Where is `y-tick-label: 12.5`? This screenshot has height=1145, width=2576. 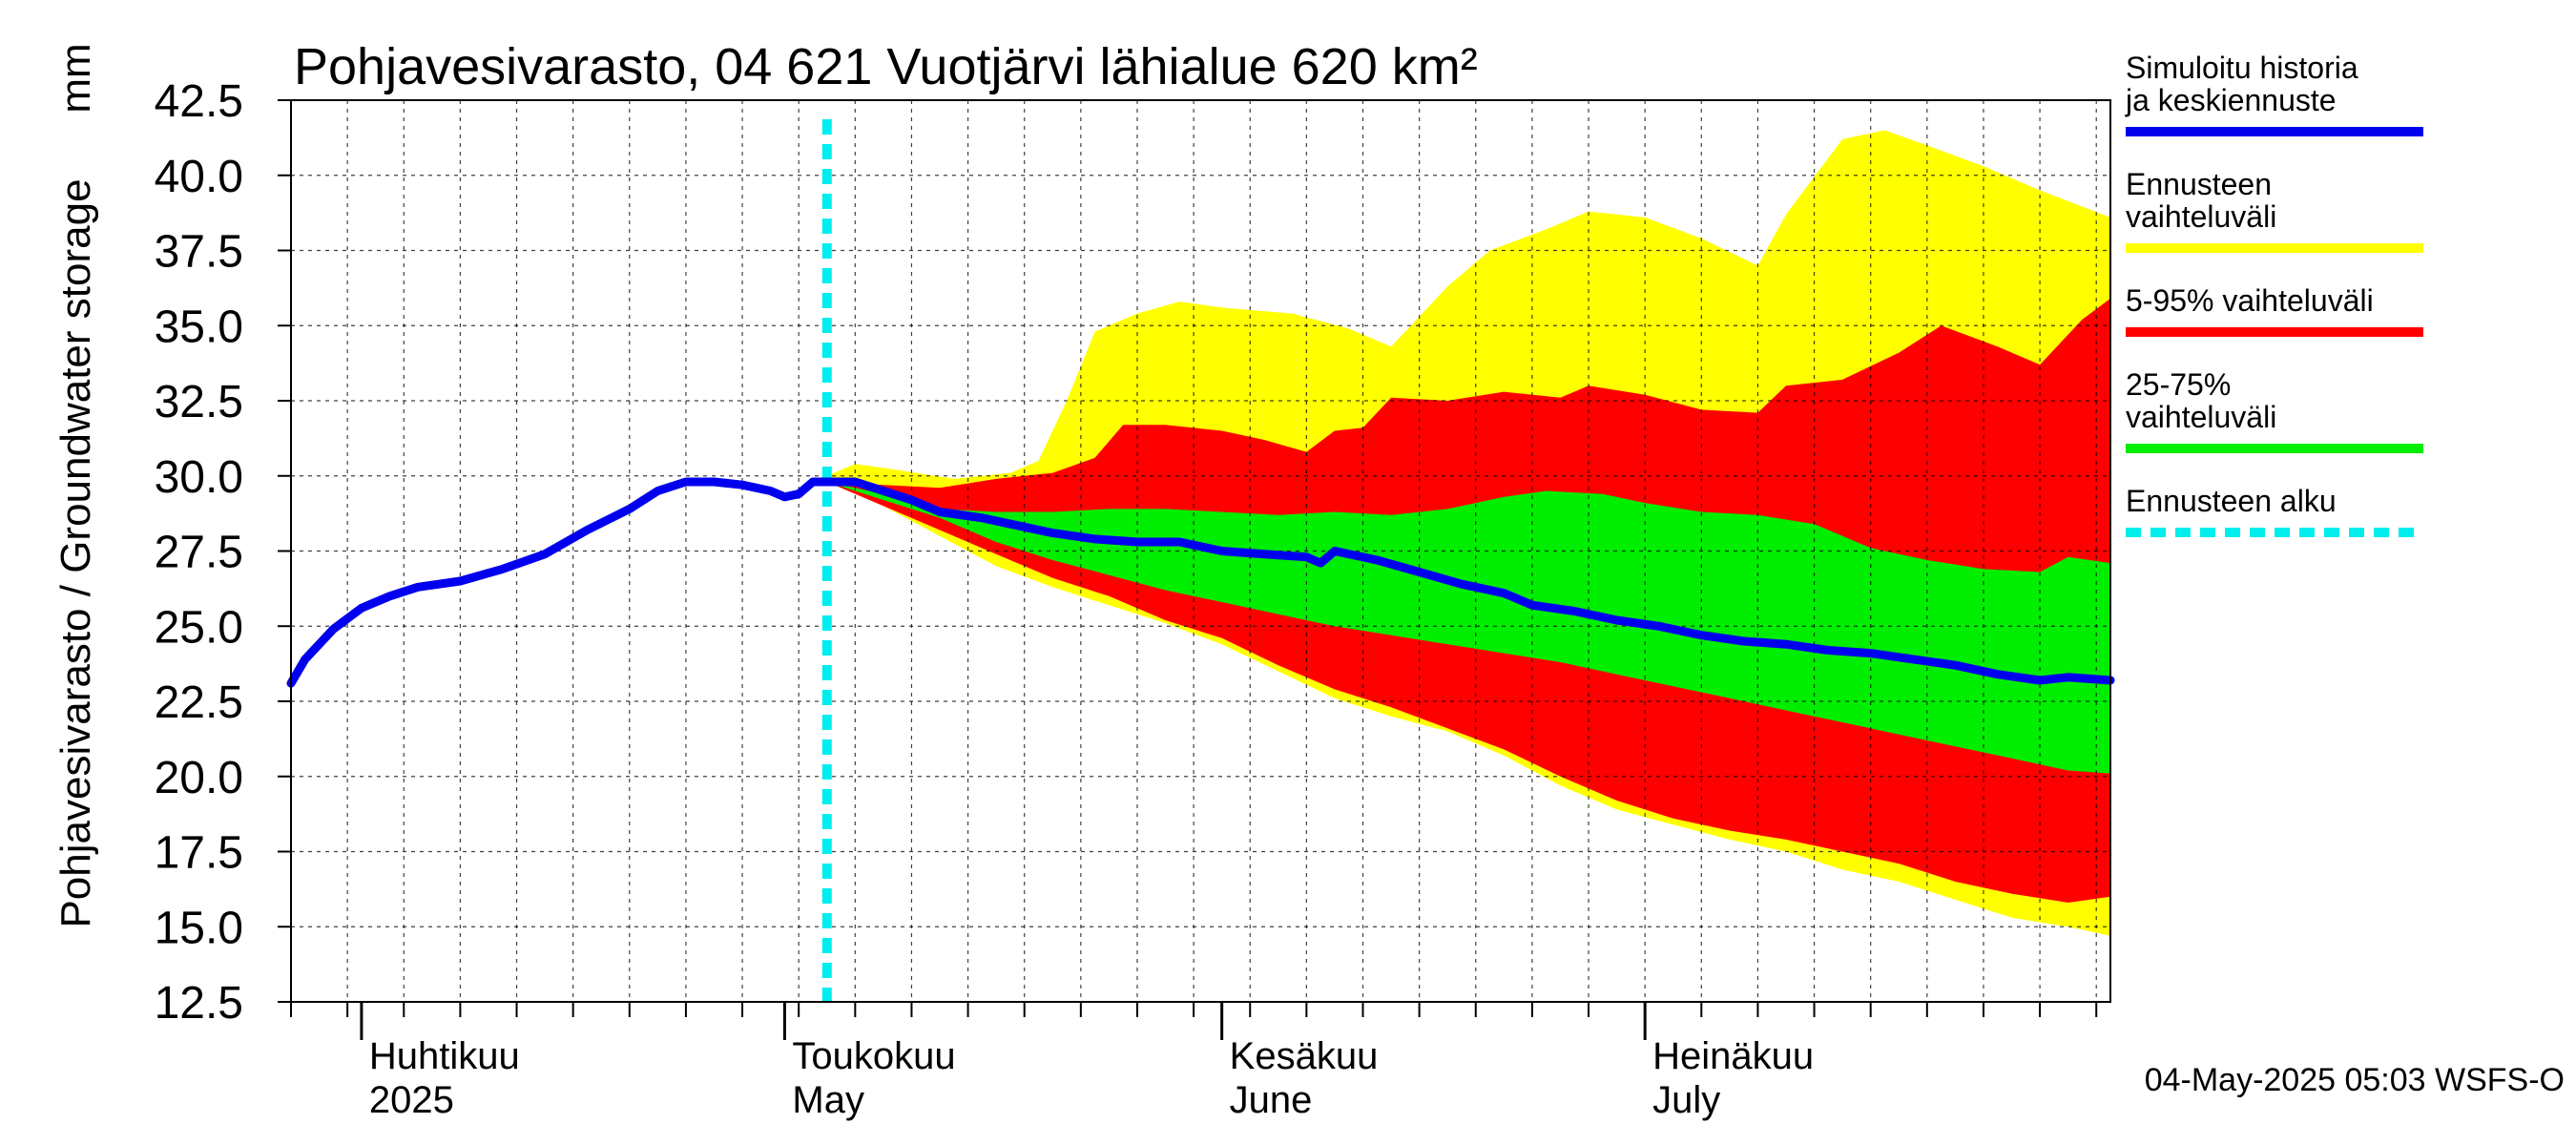 y-tick-label: 12.5 is located at coordinates (199, 1004).